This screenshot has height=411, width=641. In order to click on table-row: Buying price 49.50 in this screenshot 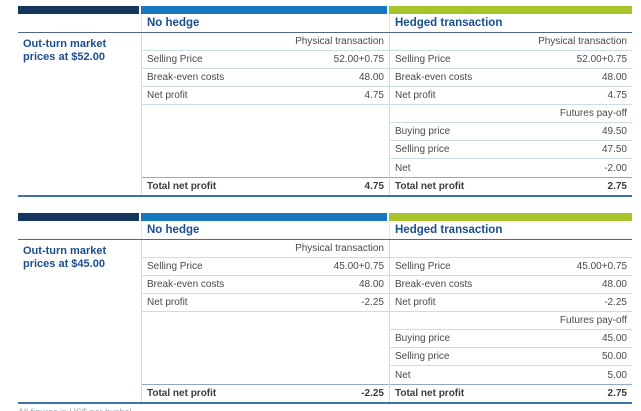, I will do `click(511, 132)`.